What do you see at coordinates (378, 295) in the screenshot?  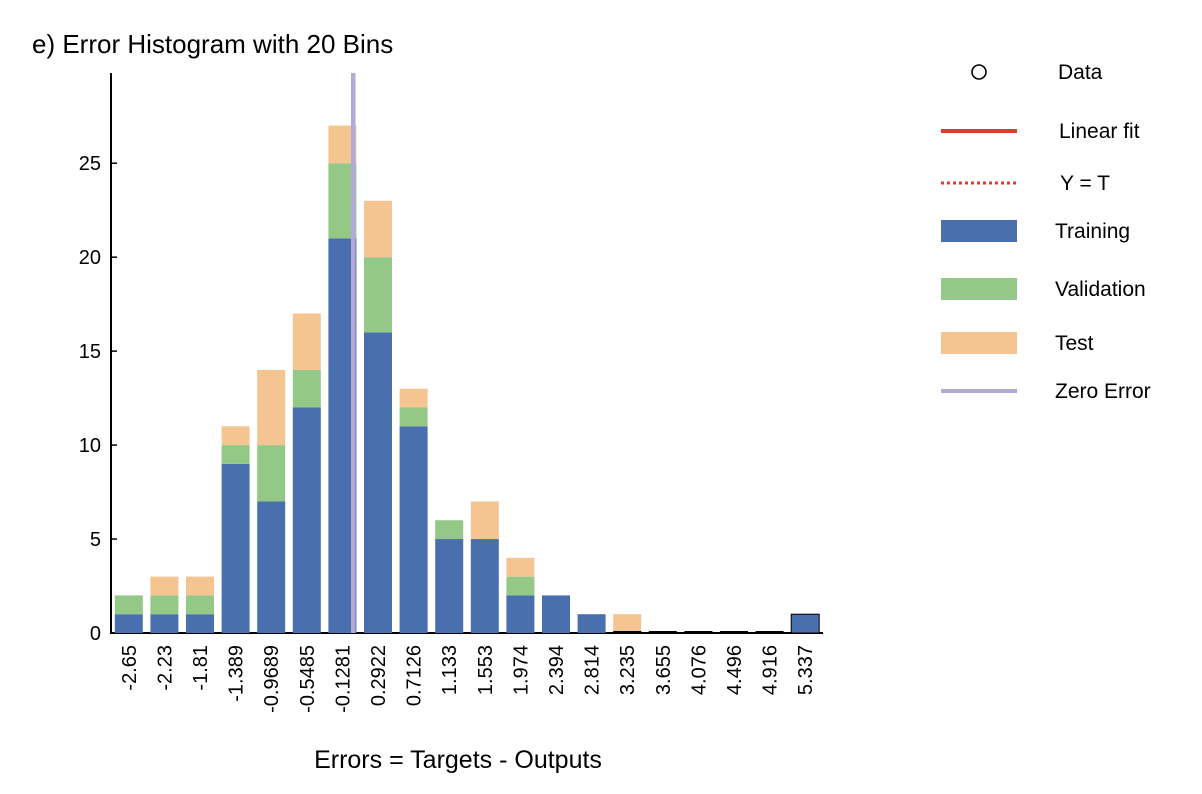 I see `bar-validation-0.2922` at bounding box center [378, 295].